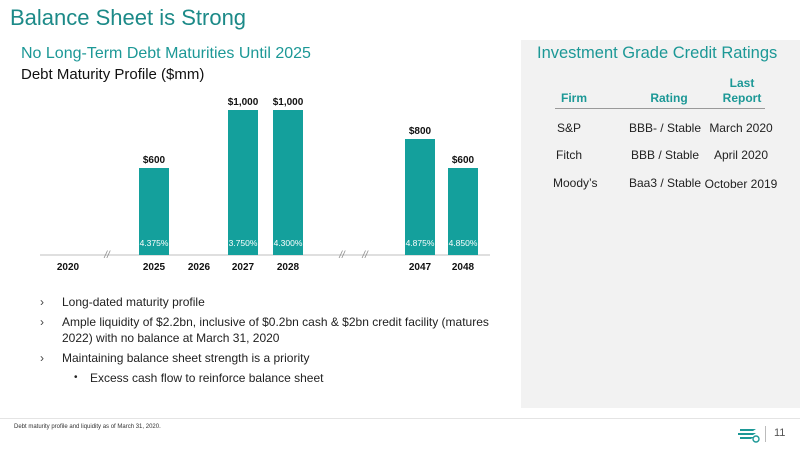 The image size is (800, 450). What do you see at coordinates (166, 53) in the screenshot?
I see `section-subtitle: No Long-Term Debt Maturities Until 2025` at bounding box center [166, 53].